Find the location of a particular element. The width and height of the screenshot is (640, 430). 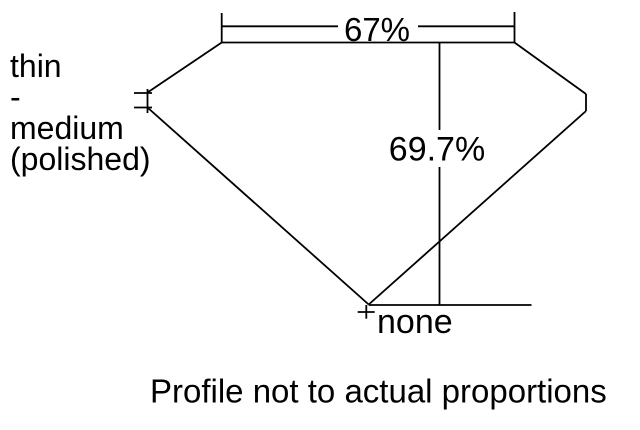

depth-label-mask is located at coordinates (437, 148).